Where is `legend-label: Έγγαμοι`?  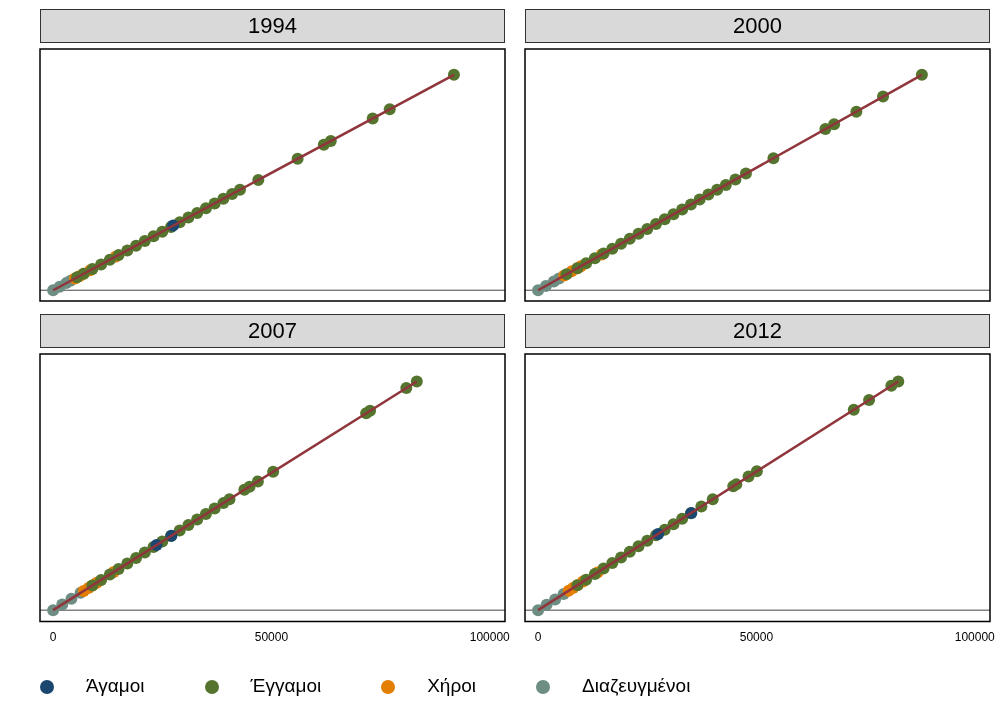 legend-label: Έγγαμοι is located at coordinates (285, 686).